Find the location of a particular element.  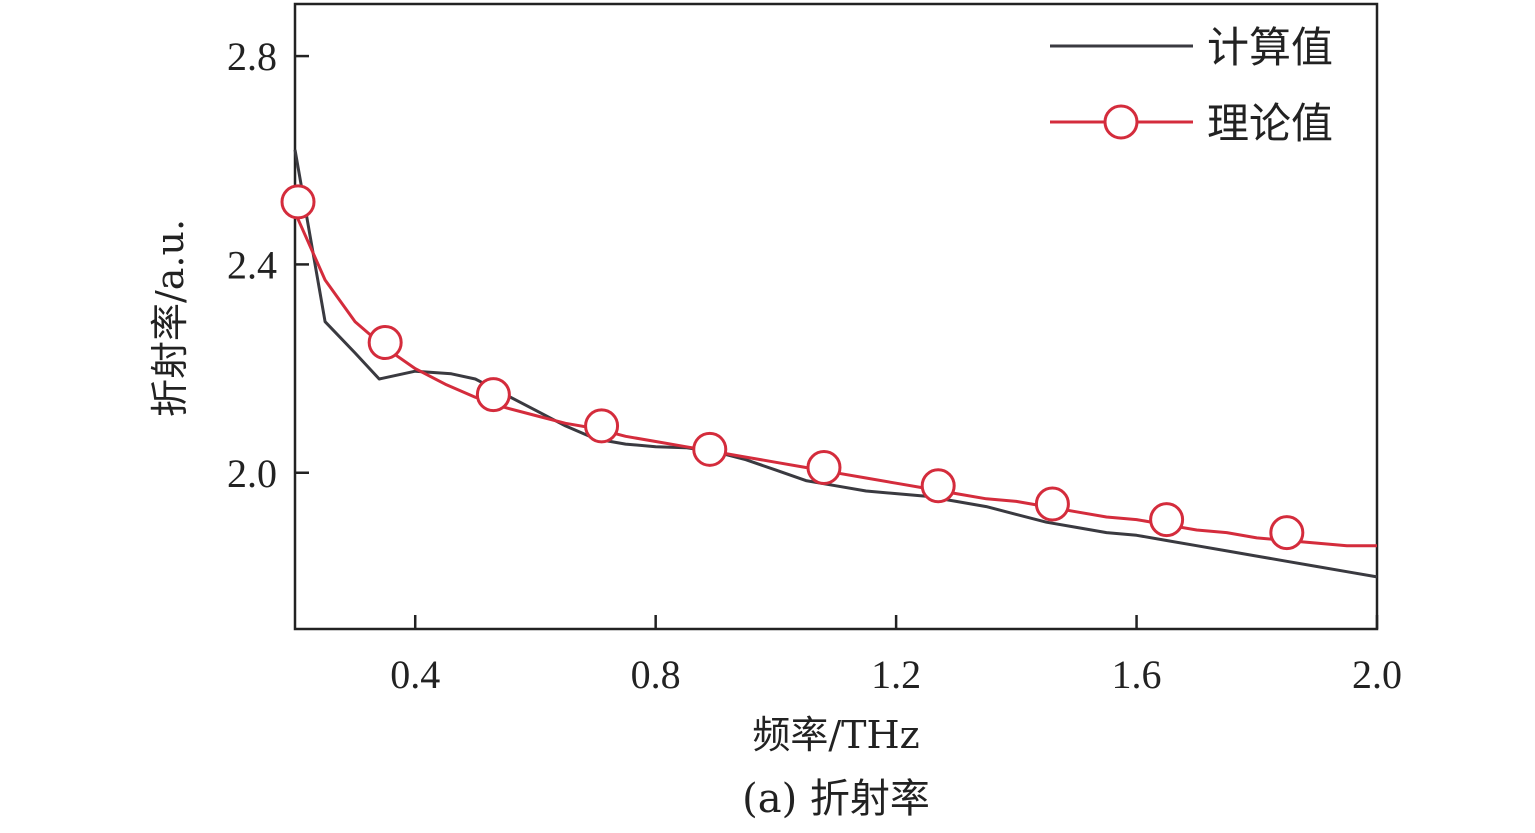

x-tick-label: 1.2 is located at coordinates (896, 674).